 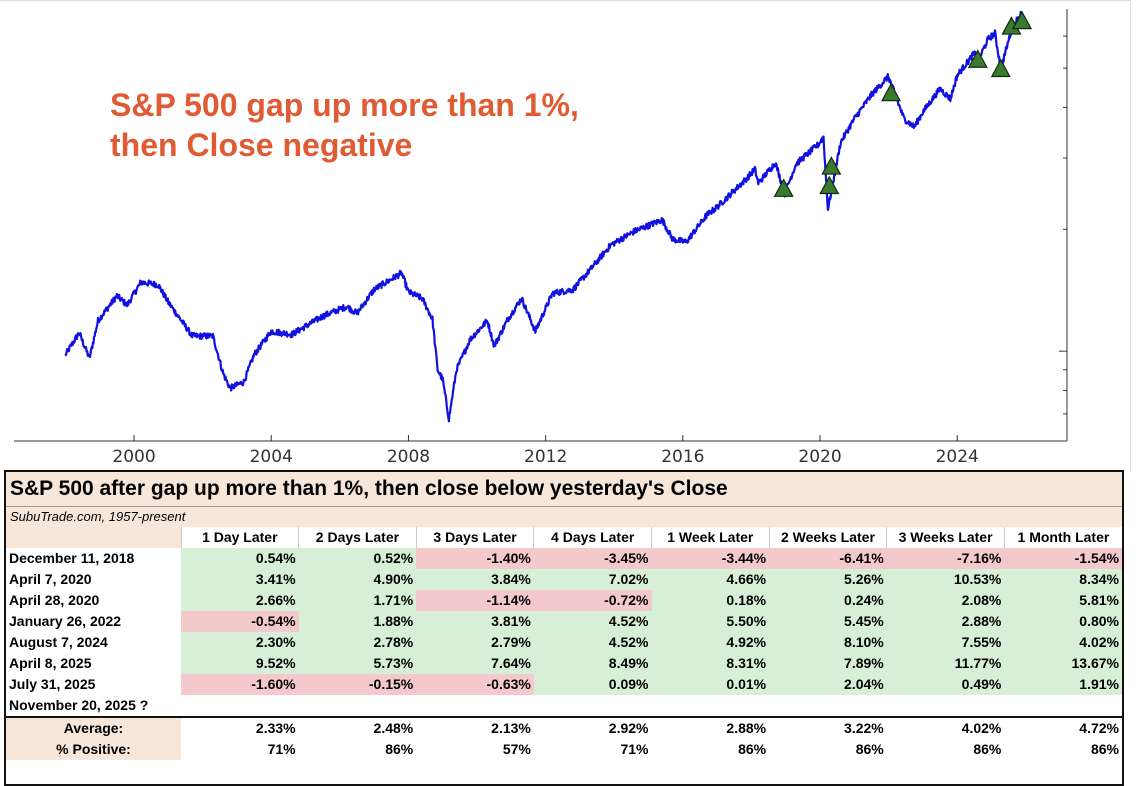 What do you see at coordinates (945, 684) in the screenshot?
I see `table-cell: 0.49%` at bounding box center [945, 684].